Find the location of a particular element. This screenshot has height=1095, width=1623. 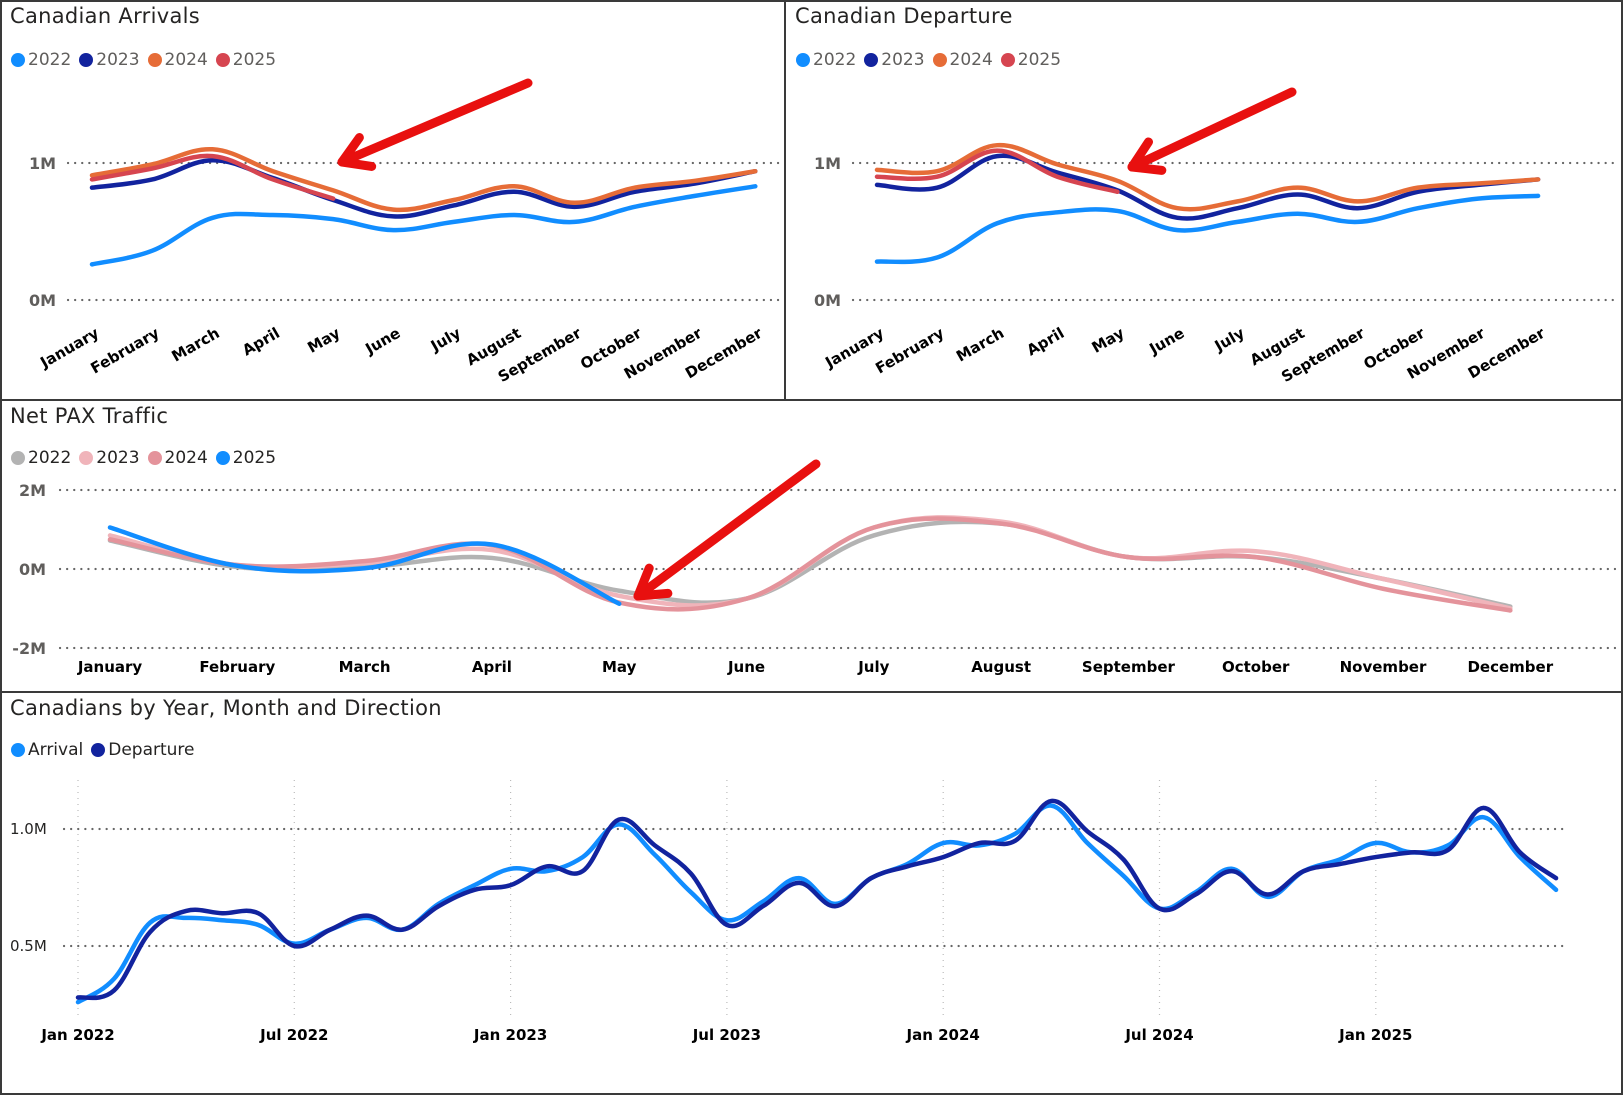

arrivals-series-2023 is located at coordinates (423, 188).